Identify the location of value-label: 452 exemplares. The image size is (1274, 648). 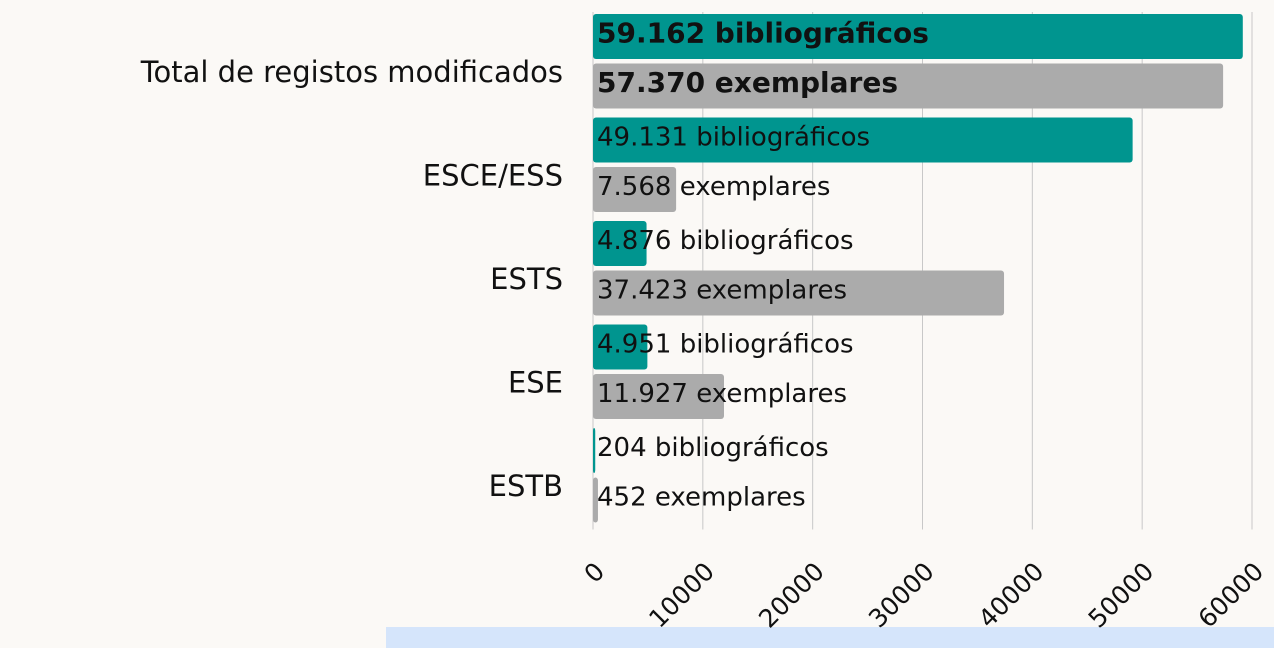
(701, 498).